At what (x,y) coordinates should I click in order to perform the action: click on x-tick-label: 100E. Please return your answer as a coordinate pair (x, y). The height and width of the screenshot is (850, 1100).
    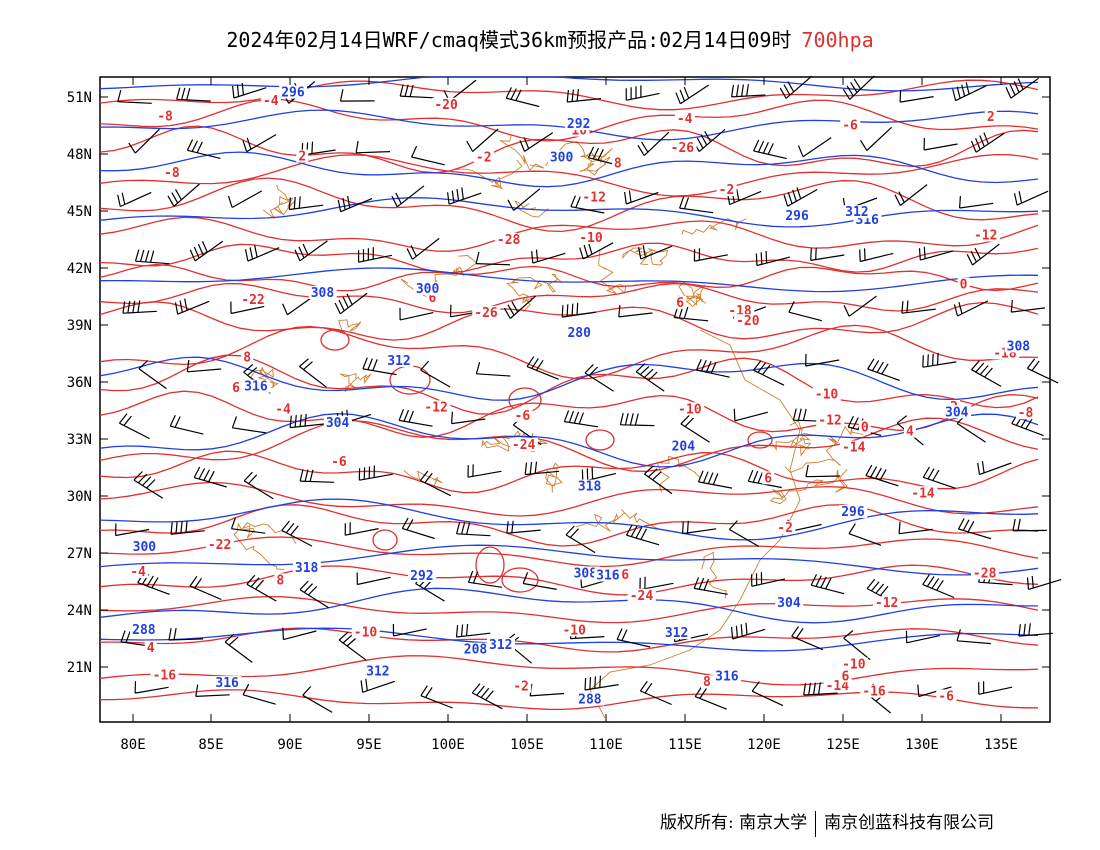
    Looking at the image, I should click on (448, 745).